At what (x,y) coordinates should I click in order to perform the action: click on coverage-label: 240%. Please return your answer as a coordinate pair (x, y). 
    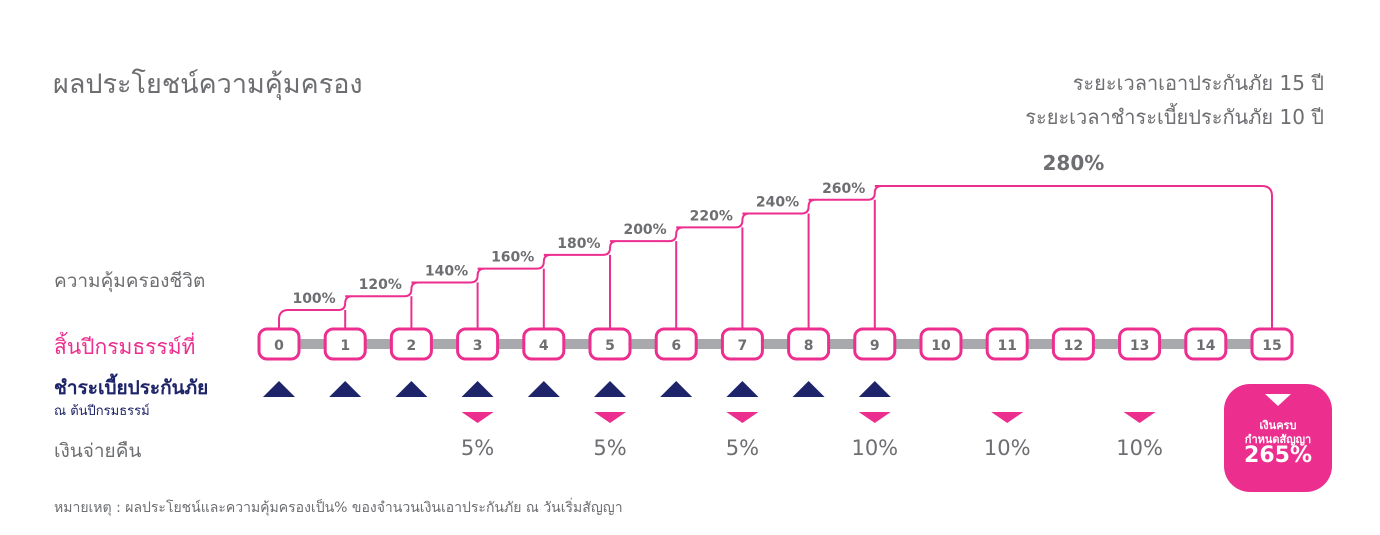
    Looking at the image, I should click on (777, 203).